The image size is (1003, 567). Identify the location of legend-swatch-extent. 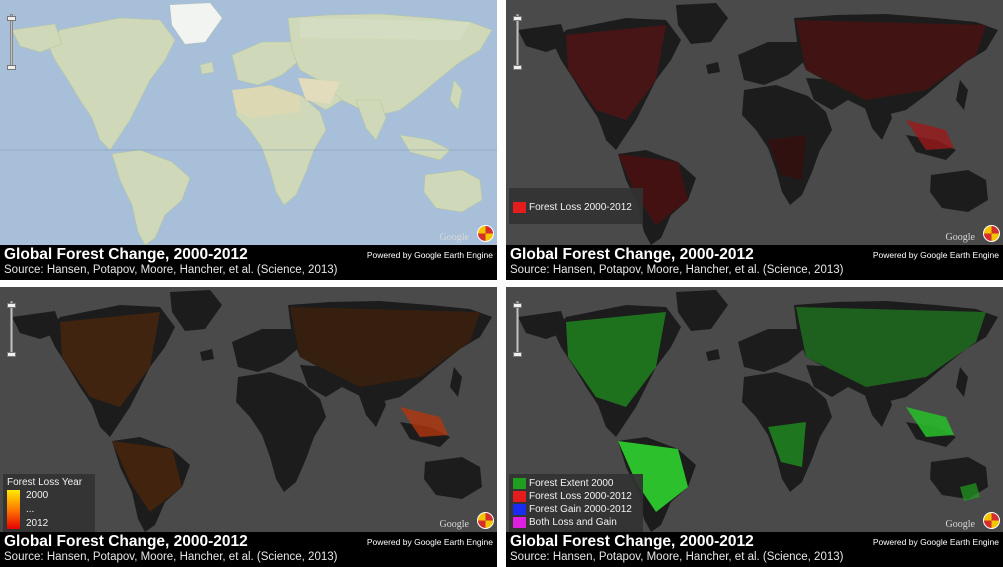
(519, 483).